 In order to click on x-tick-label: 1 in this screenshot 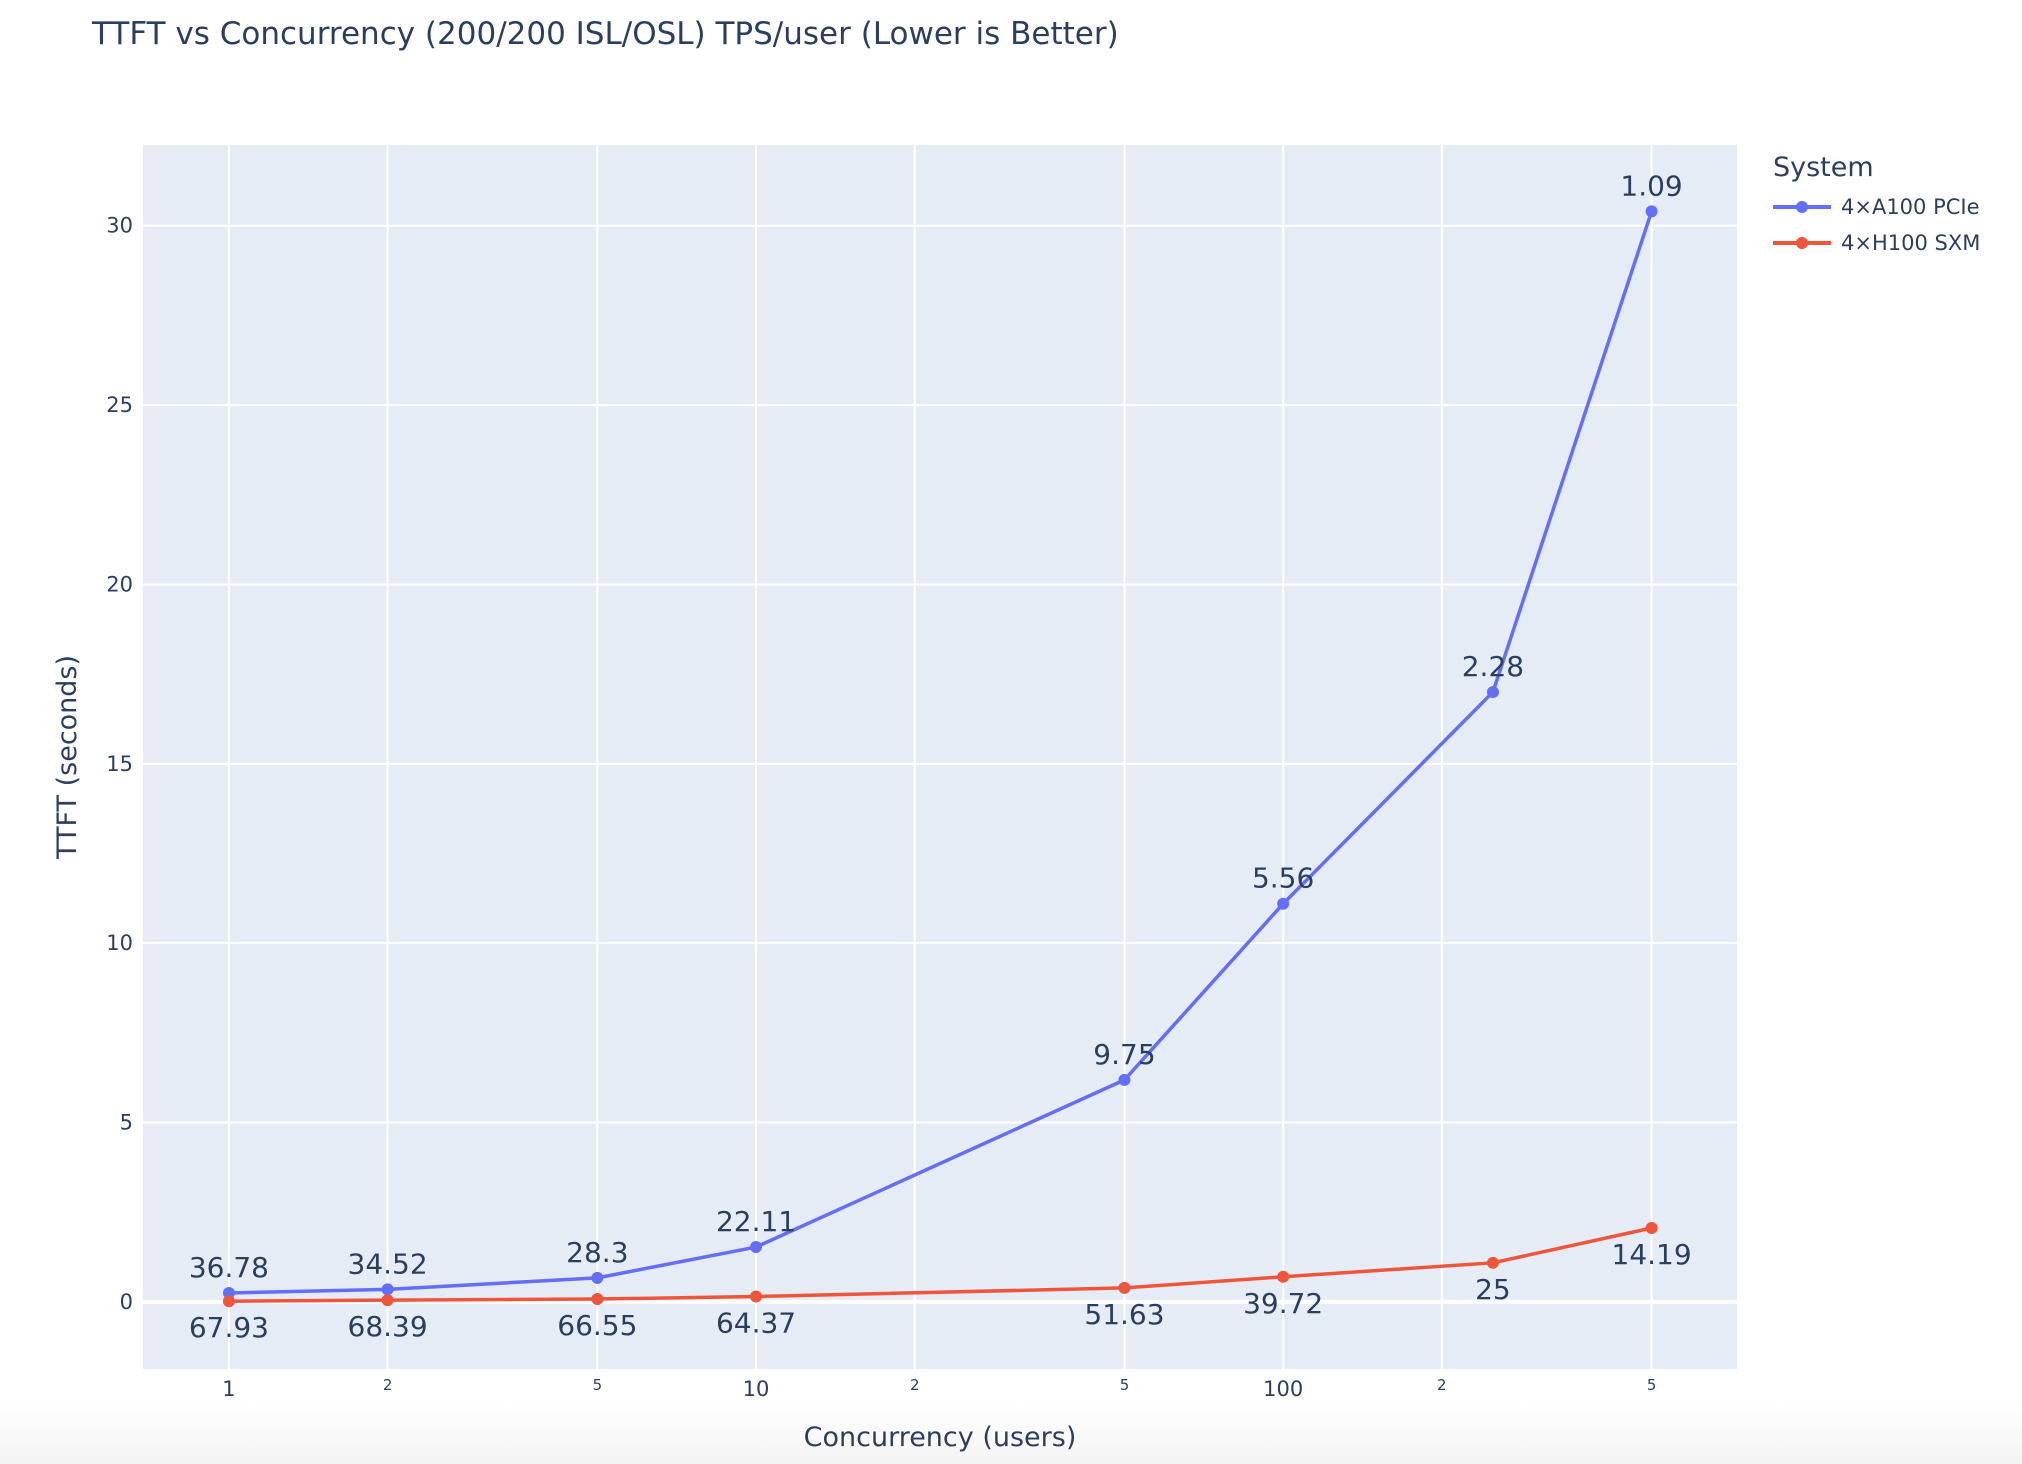, I will do `click(228, 1389)`.